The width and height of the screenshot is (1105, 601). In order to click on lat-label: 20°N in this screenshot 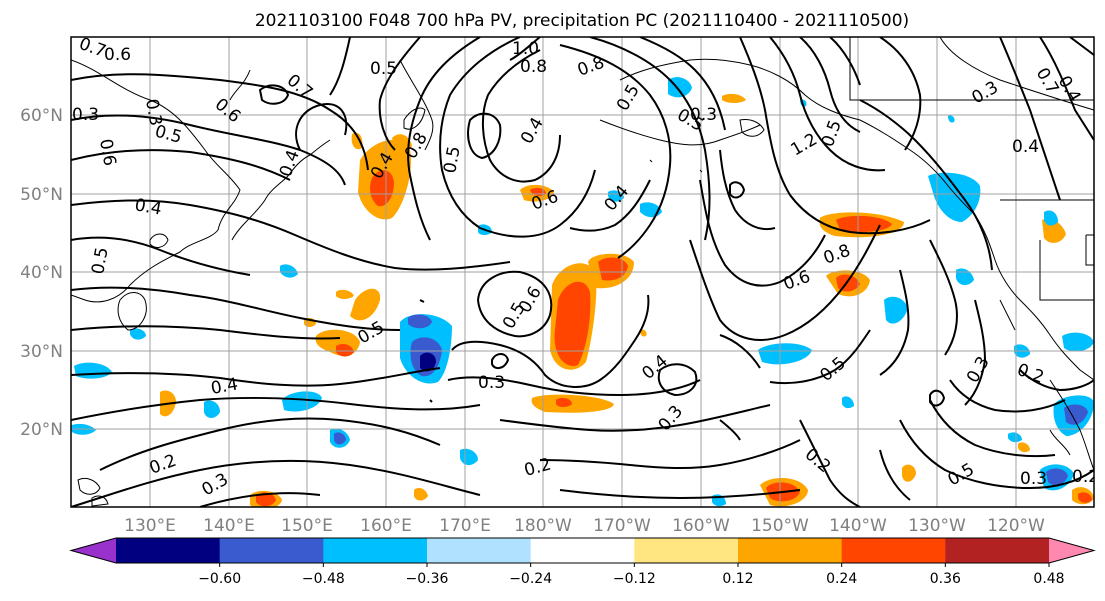, I will do `click(41, 430)`.